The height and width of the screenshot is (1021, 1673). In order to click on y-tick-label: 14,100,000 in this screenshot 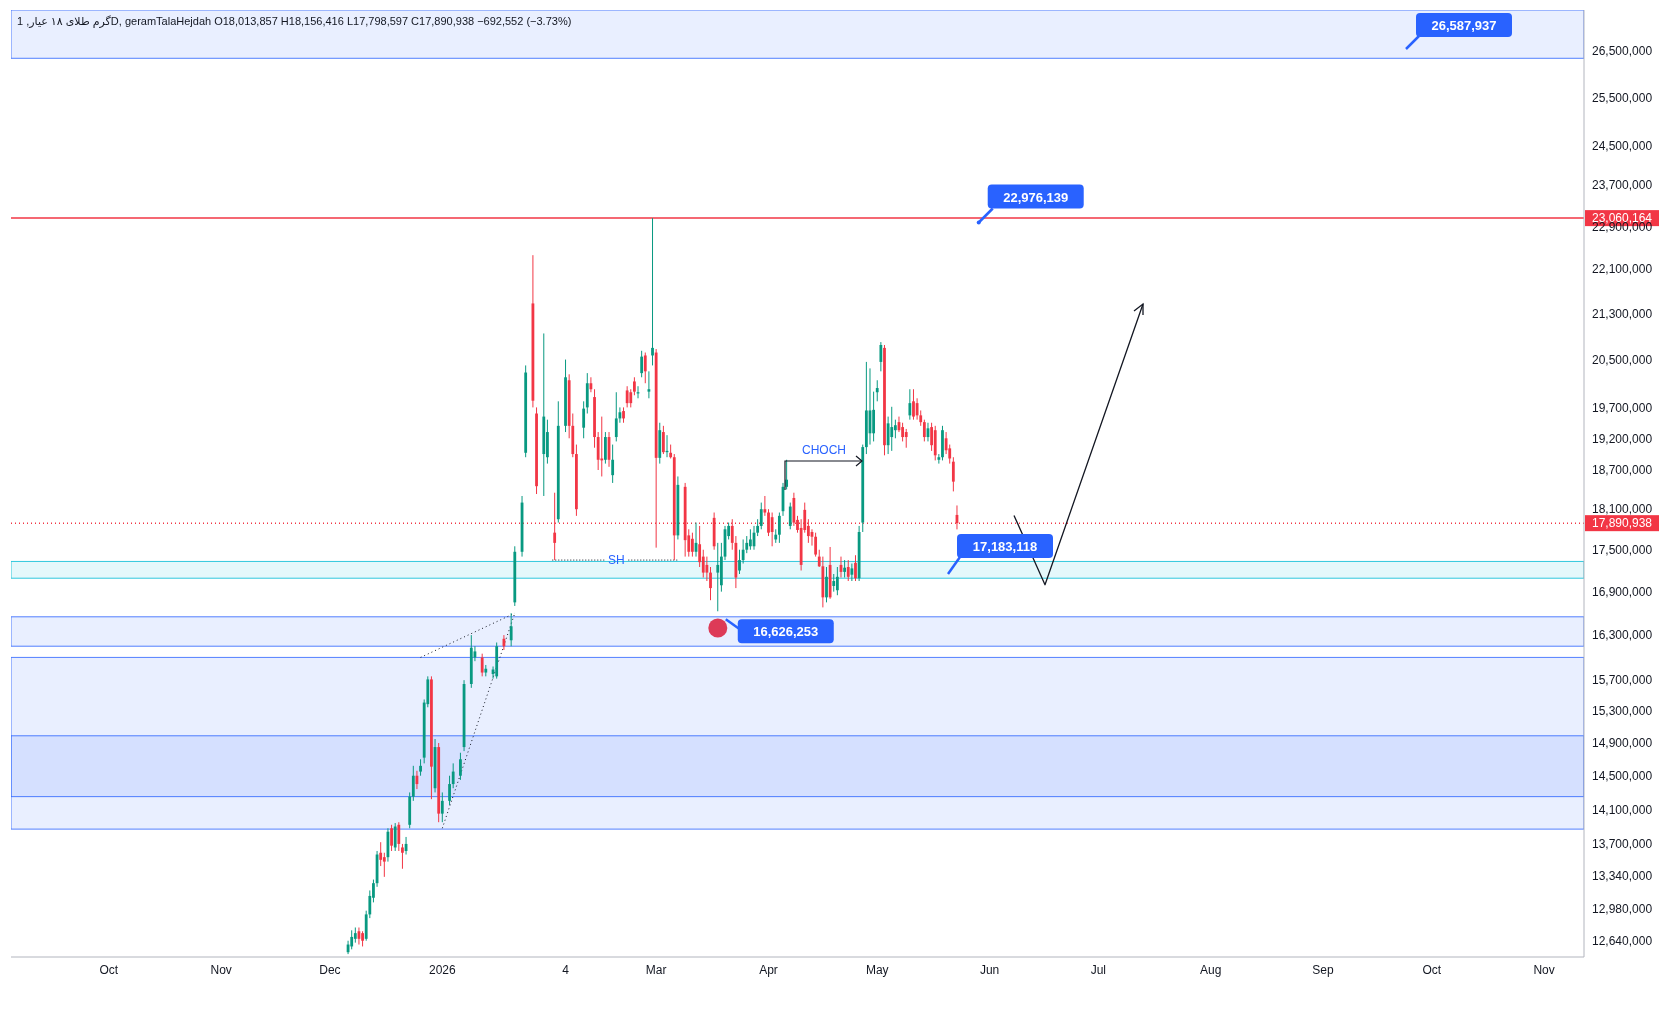, I will do `click(1622, 809)`.